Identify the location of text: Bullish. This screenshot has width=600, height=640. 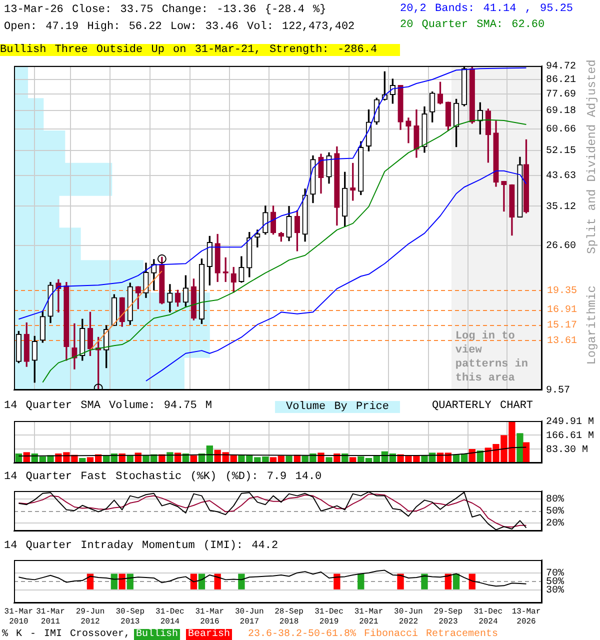
(157, 634).